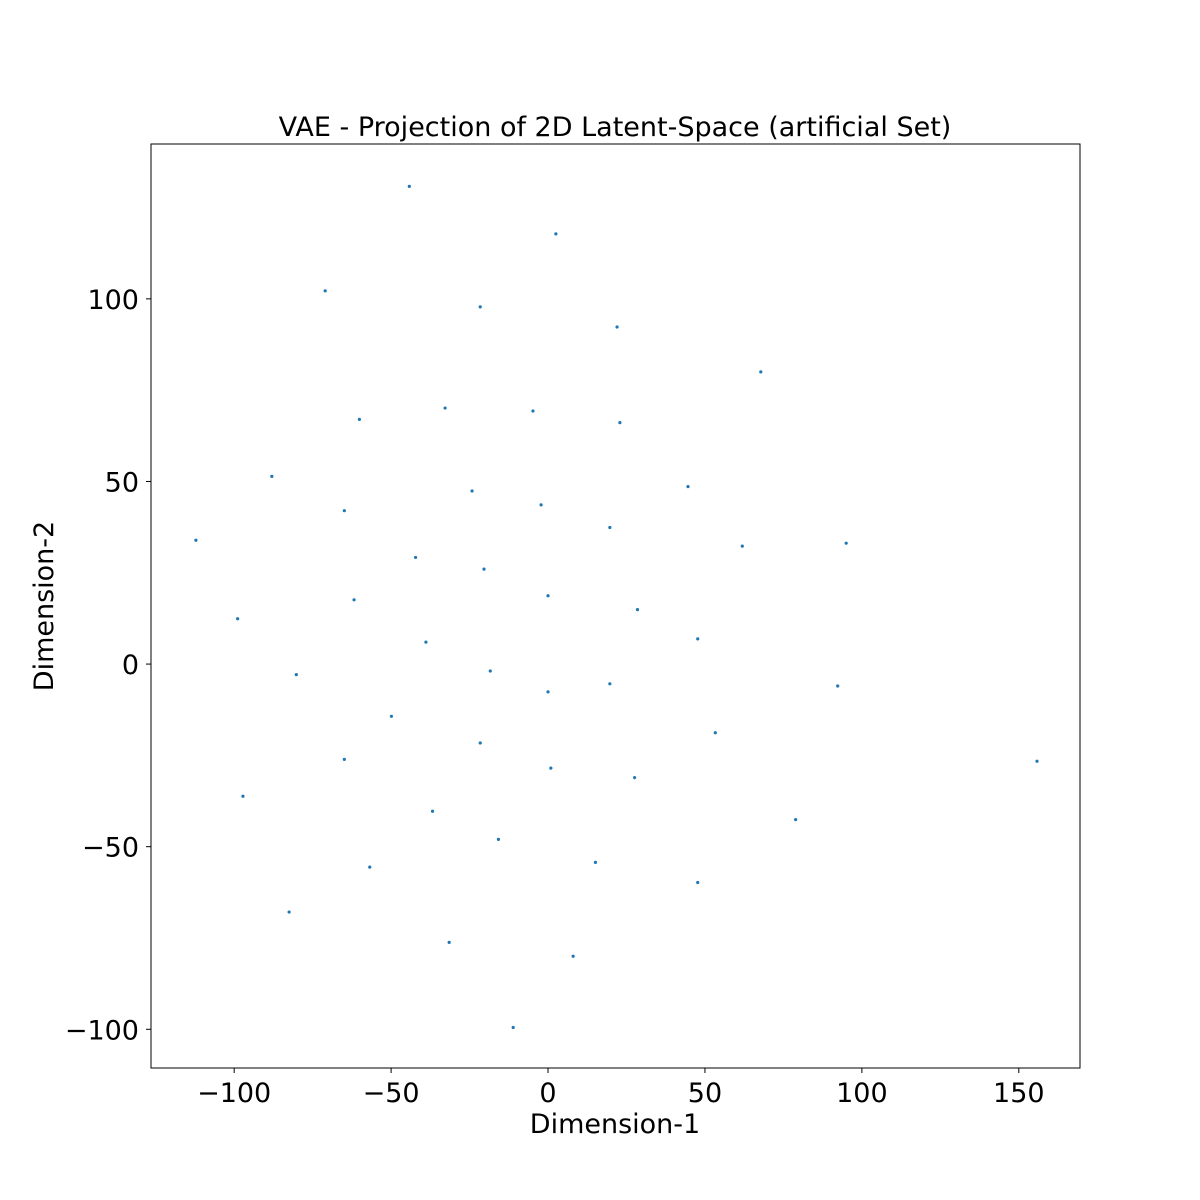 The width and height of the screenshot is (1200, 1200). What do you see at coordinates (615, 1124) in the screenshot?
I see `x-axis-label: Dimension-1` at bounding box center [615, 1124].